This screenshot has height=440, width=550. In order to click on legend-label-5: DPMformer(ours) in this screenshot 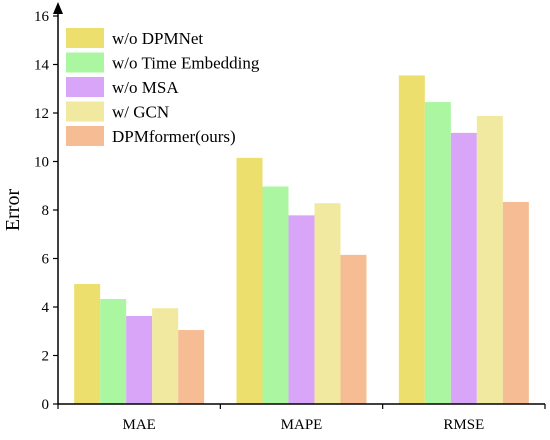, I will do `click(174, 136)`.